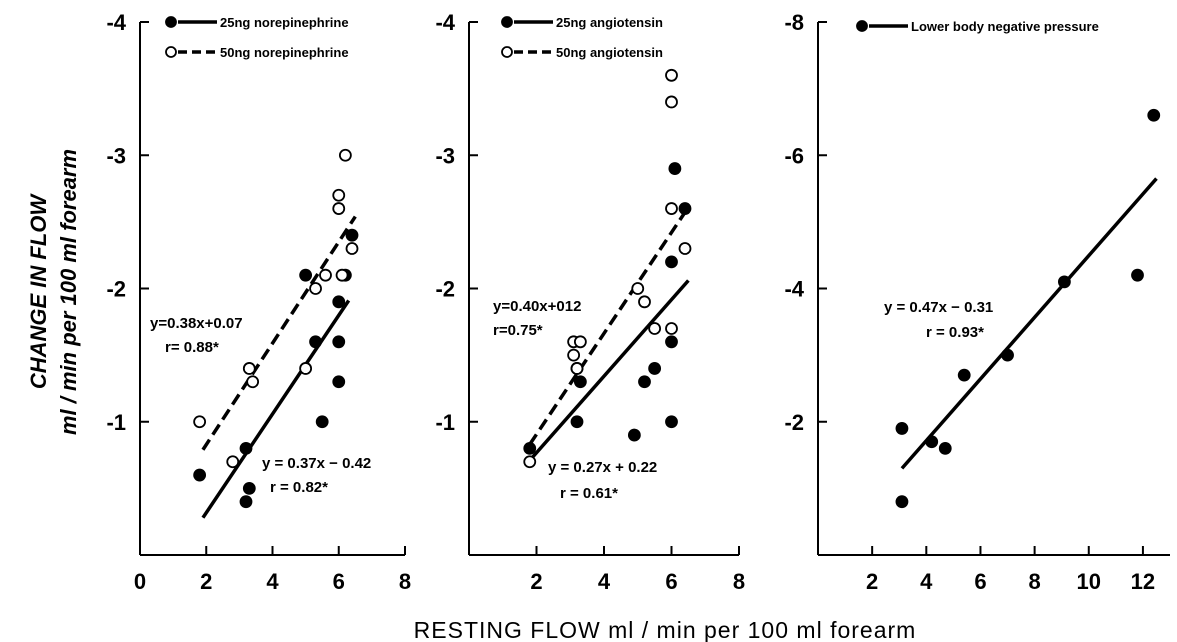 The height and width of the screenshot is (642, 1177). Describe the element at coordinates (445, 155) in the screenshot. I see `y-tick-label: -3` at that location.